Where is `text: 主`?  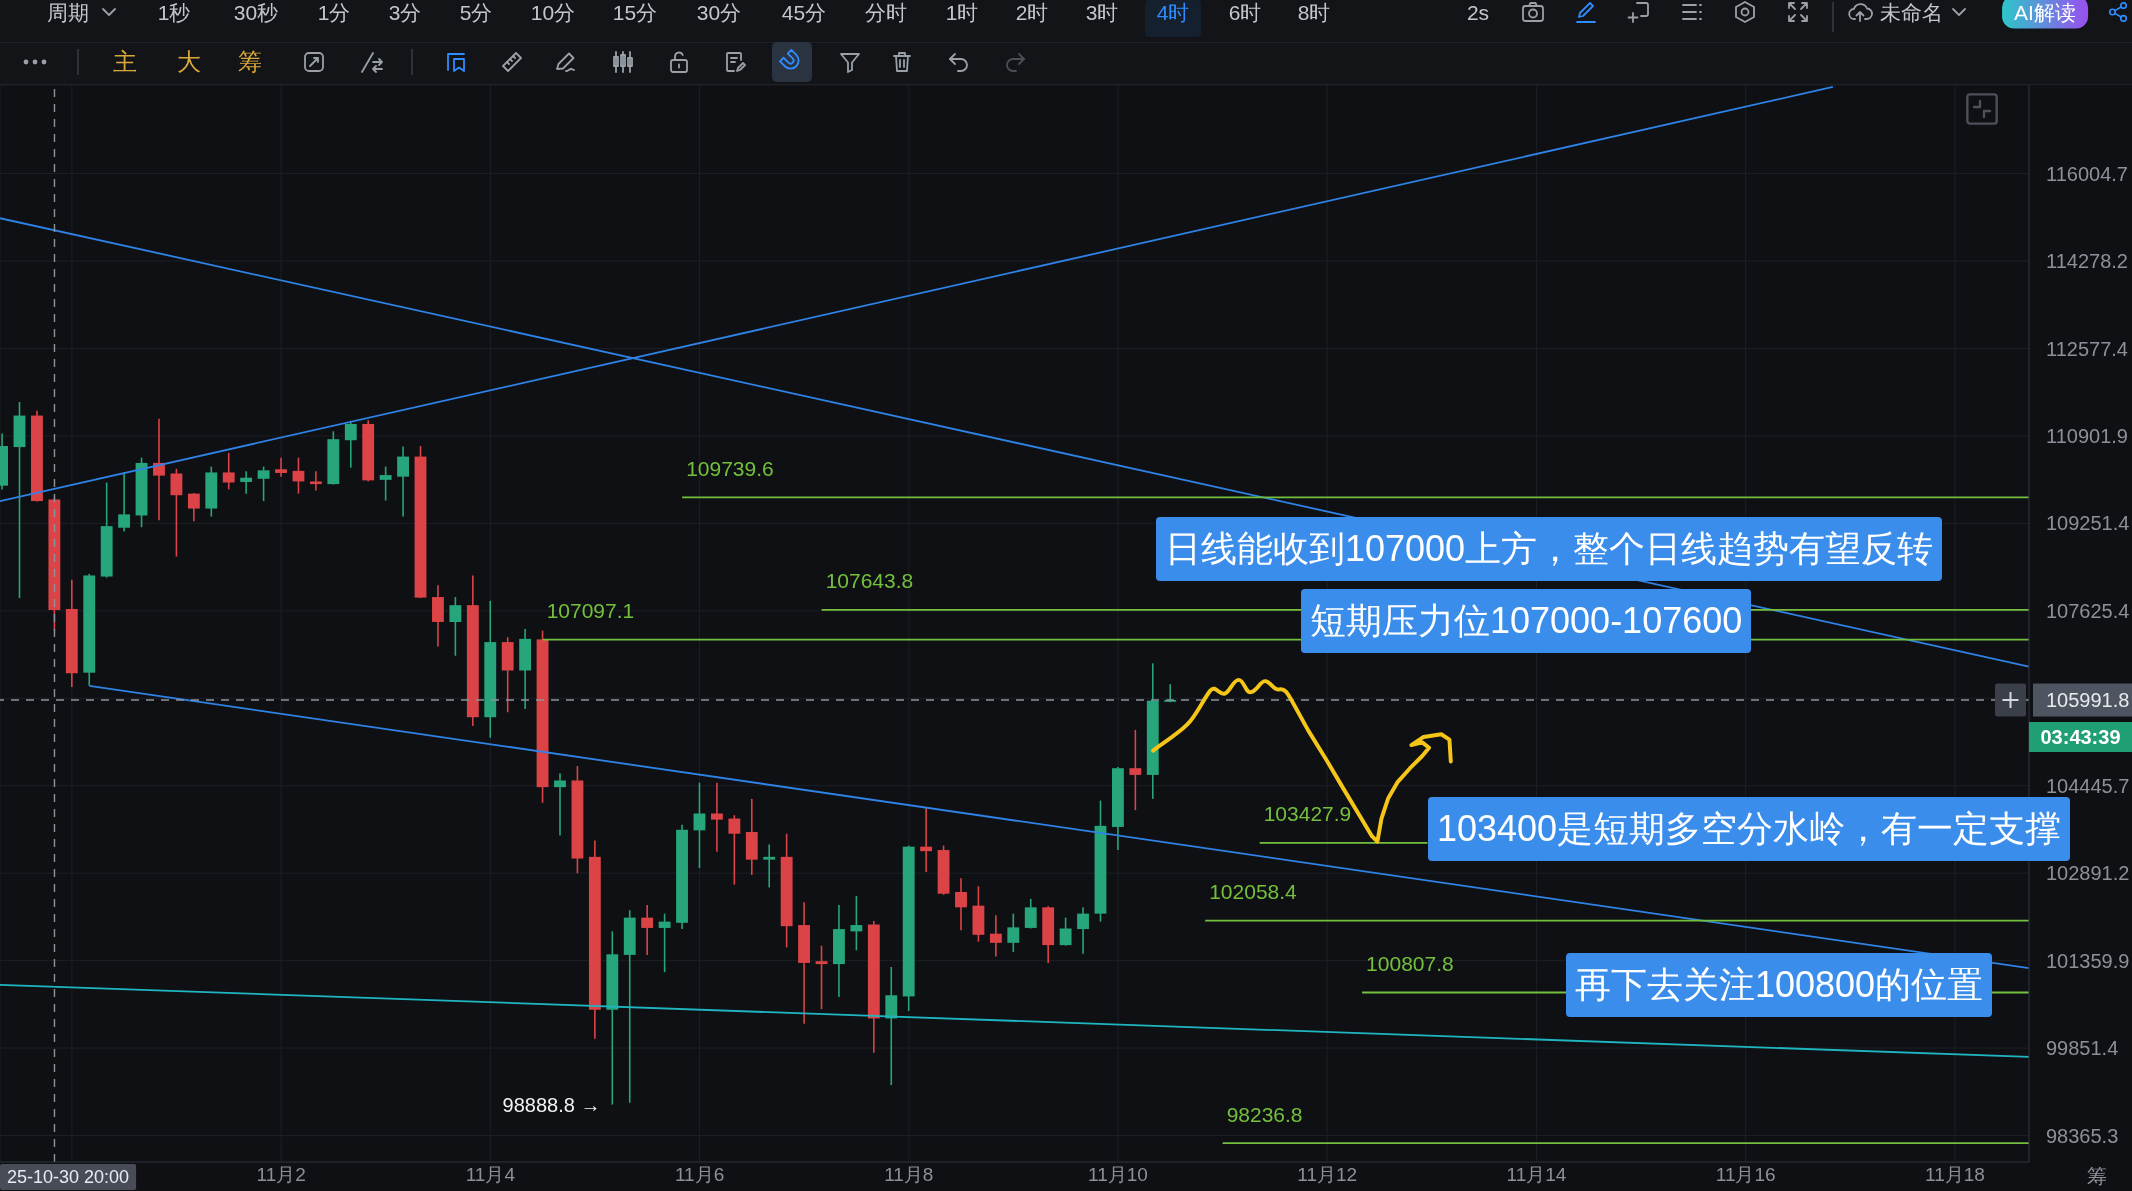 text: 主 is located at coordinates (125, 61).